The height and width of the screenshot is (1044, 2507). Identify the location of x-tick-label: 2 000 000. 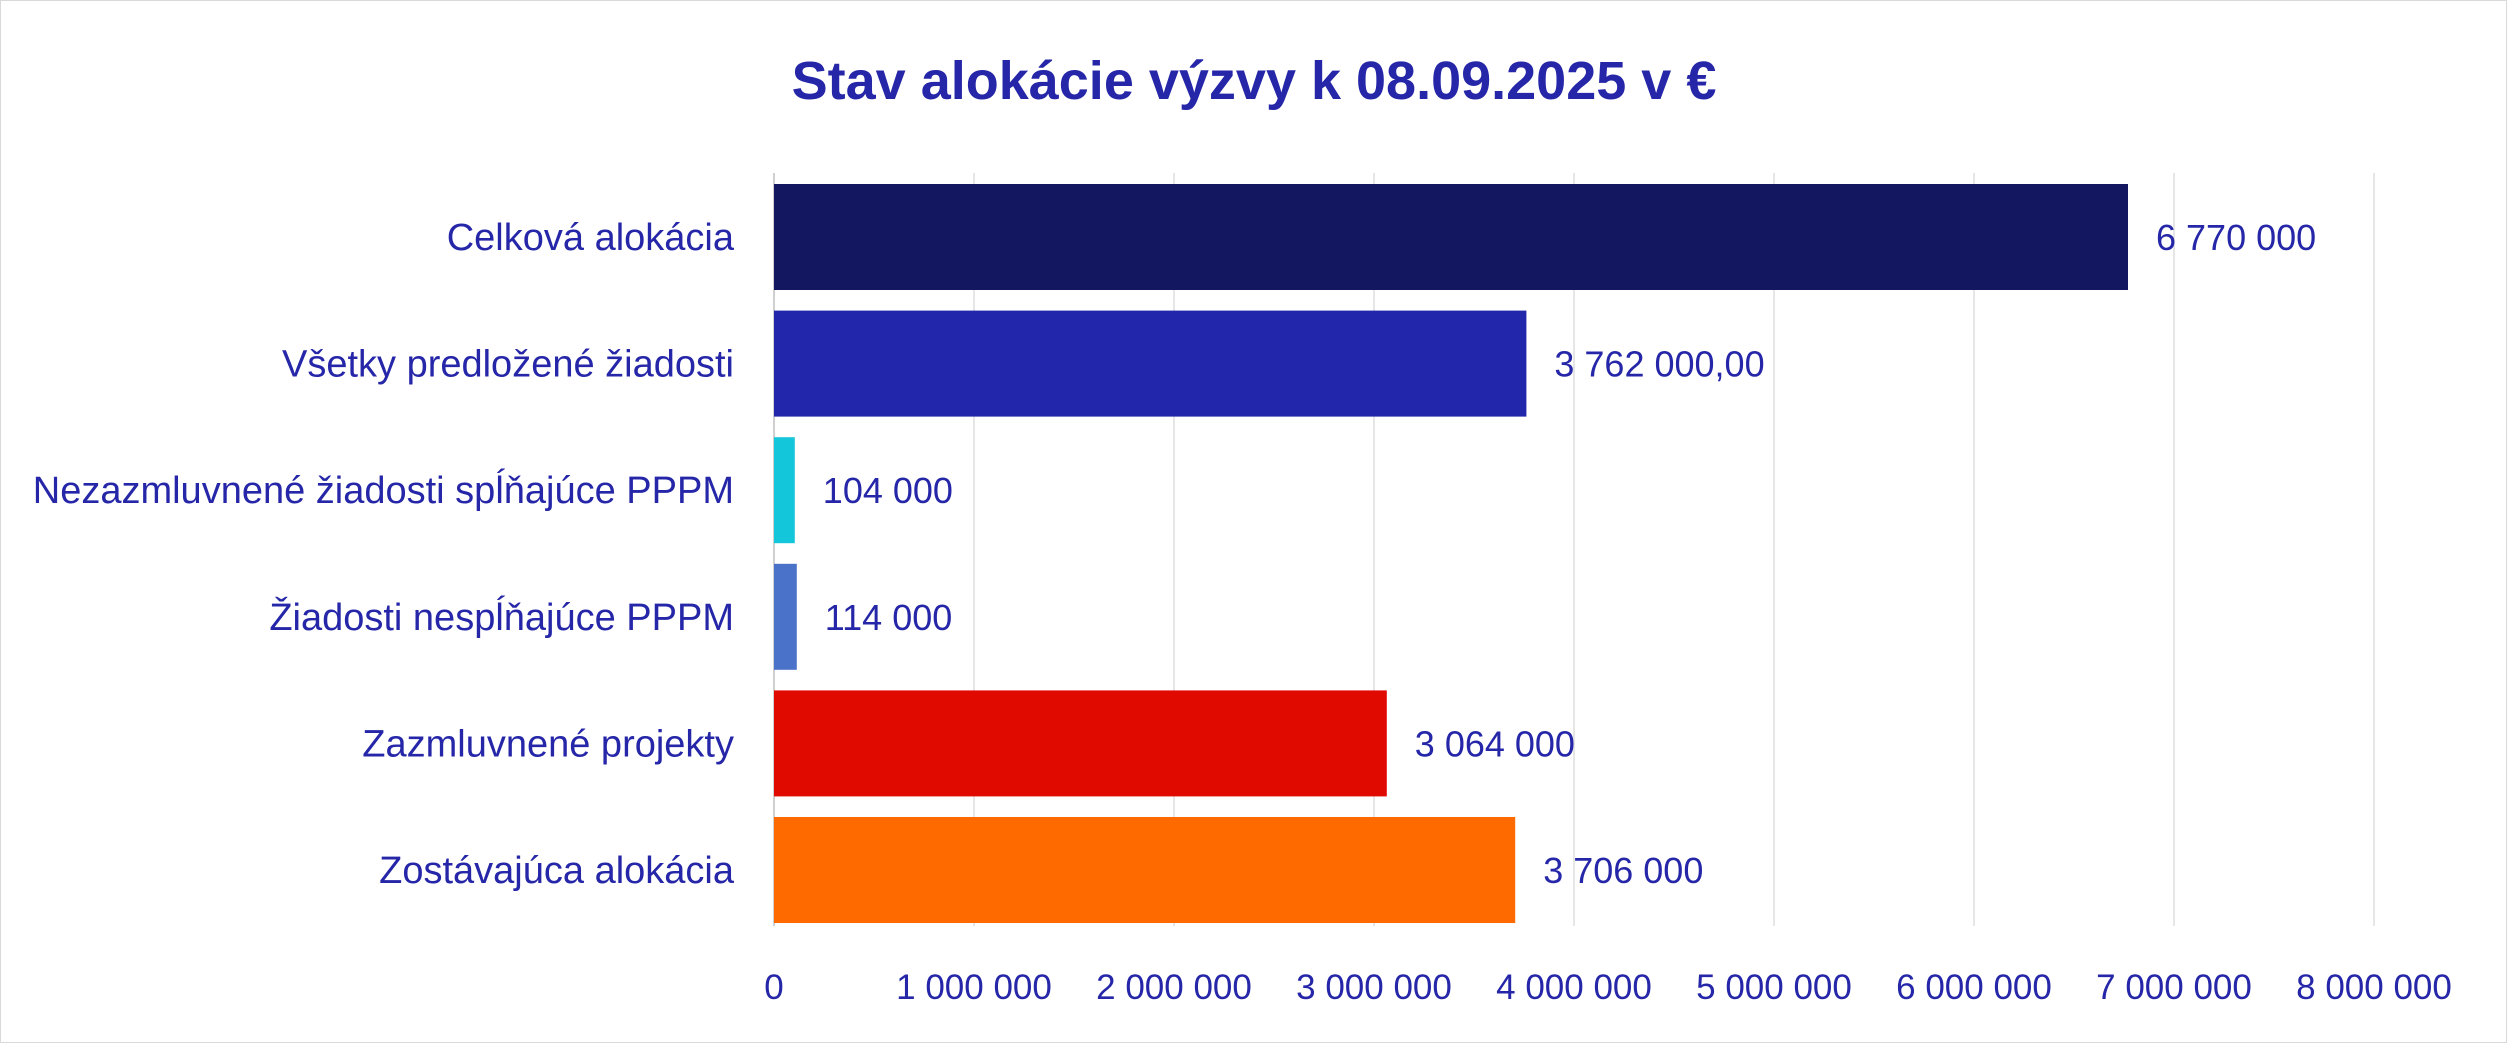
(1174, 987).